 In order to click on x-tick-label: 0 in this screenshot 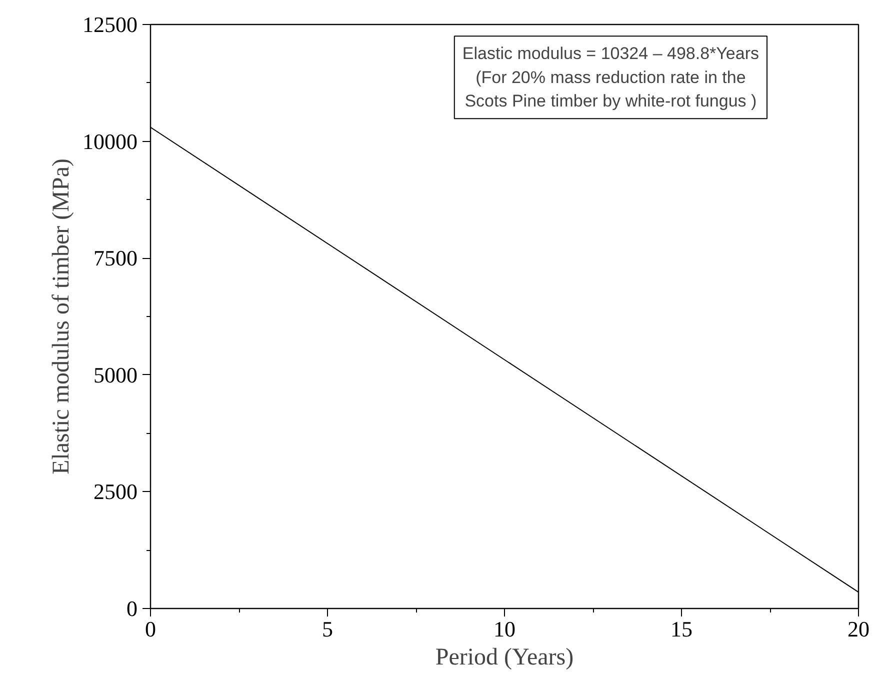, I will do `click(150, 629)`.